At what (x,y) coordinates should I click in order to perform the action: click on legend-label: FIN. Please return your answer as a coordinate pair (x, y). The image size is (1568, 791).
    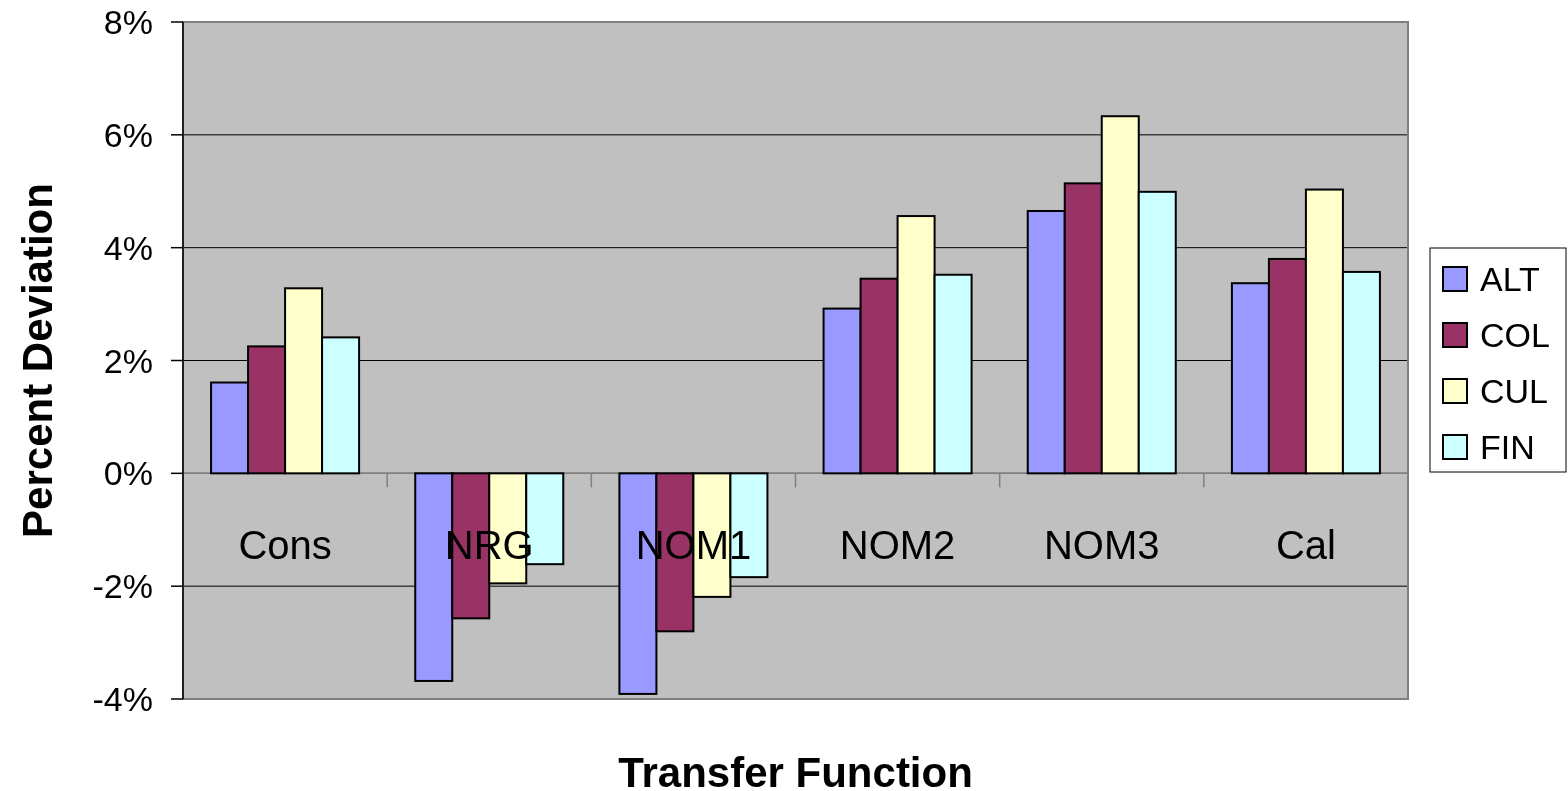
    Looking at the image, I should click on (1507, 447).